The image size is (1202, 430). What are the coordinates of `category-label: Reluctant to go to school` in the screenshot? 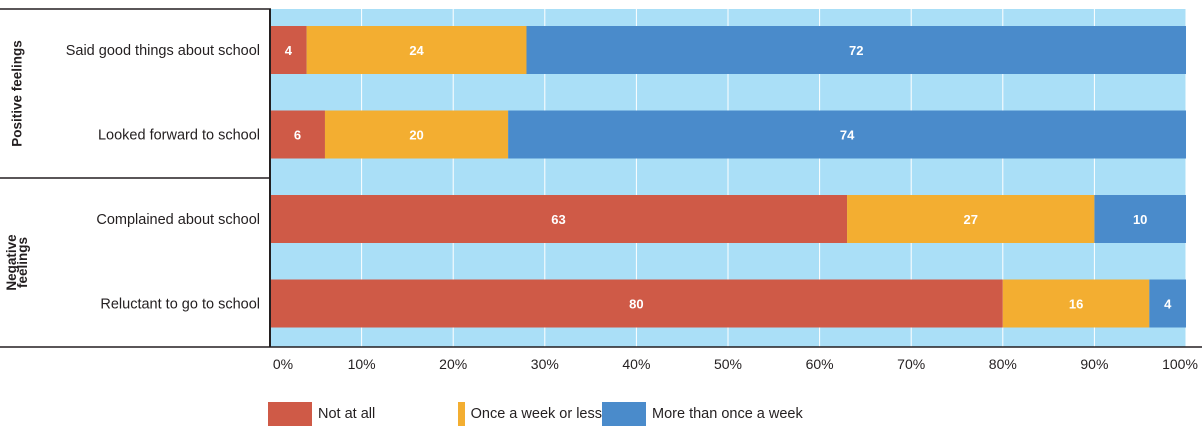 It's located at (180, 305).